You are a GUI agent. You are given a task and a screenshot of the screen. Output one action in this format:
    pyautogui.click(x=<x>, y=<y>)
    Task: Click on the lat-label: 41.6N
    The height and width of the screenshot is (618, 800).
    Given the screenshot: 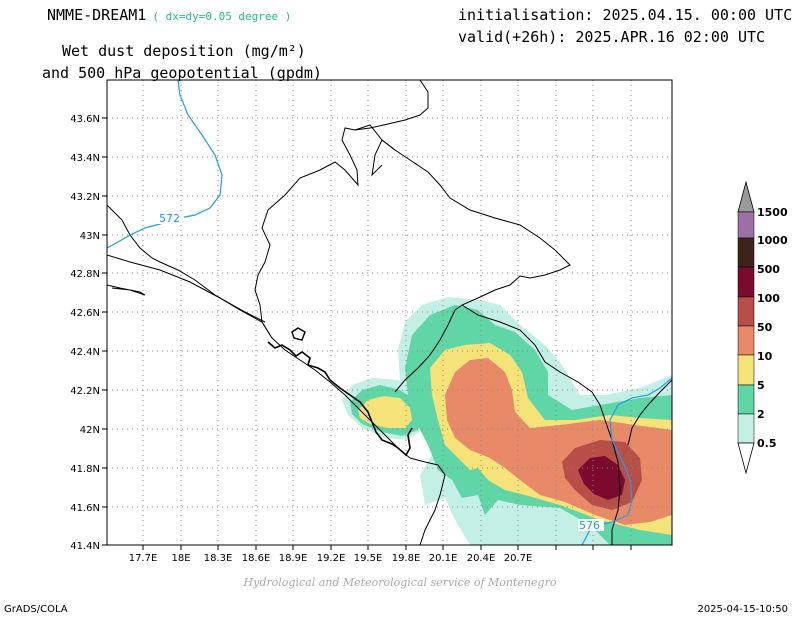 What is the action you would take?
    pyautogui.click(x=85, y=508)
    